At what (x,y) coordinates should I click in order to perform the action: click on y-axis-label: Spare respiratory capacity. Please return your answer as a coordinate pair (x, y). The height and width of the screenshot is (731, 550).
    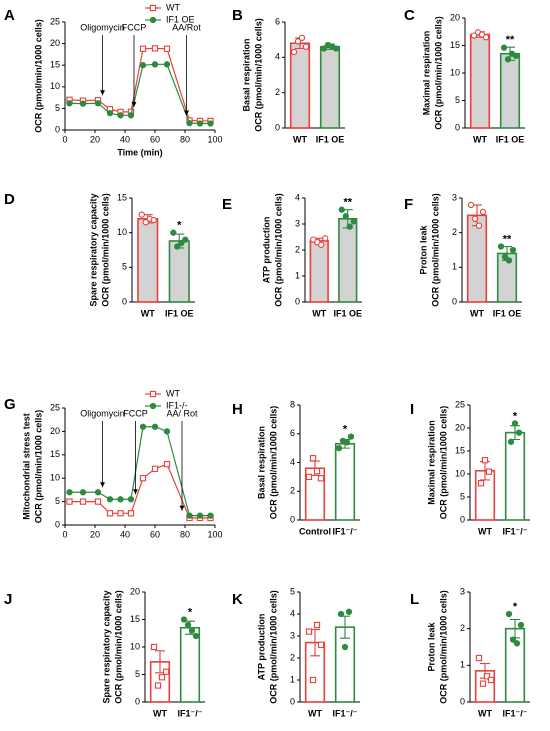
    Looking at the image, I should click on (106, 646).